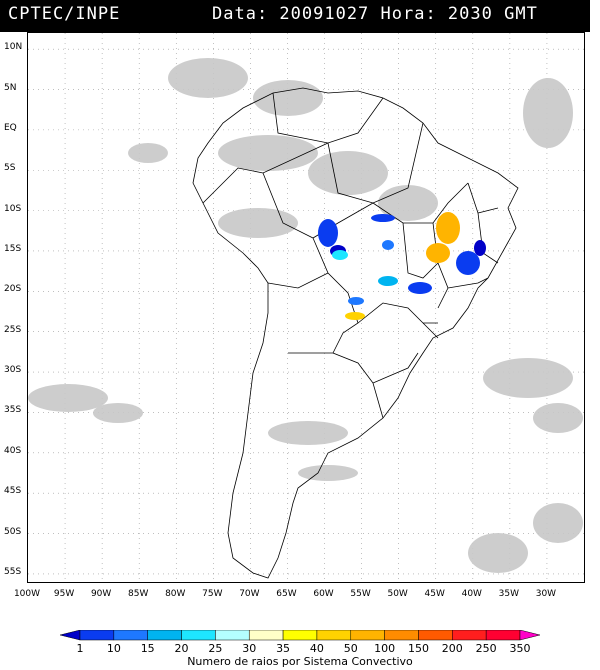 Image resolution: width=600 pixels, height=670 pixels. Describe the element at coordinates (13, 289) in the screenshot. I see `latitude-label: 20S` at that location.